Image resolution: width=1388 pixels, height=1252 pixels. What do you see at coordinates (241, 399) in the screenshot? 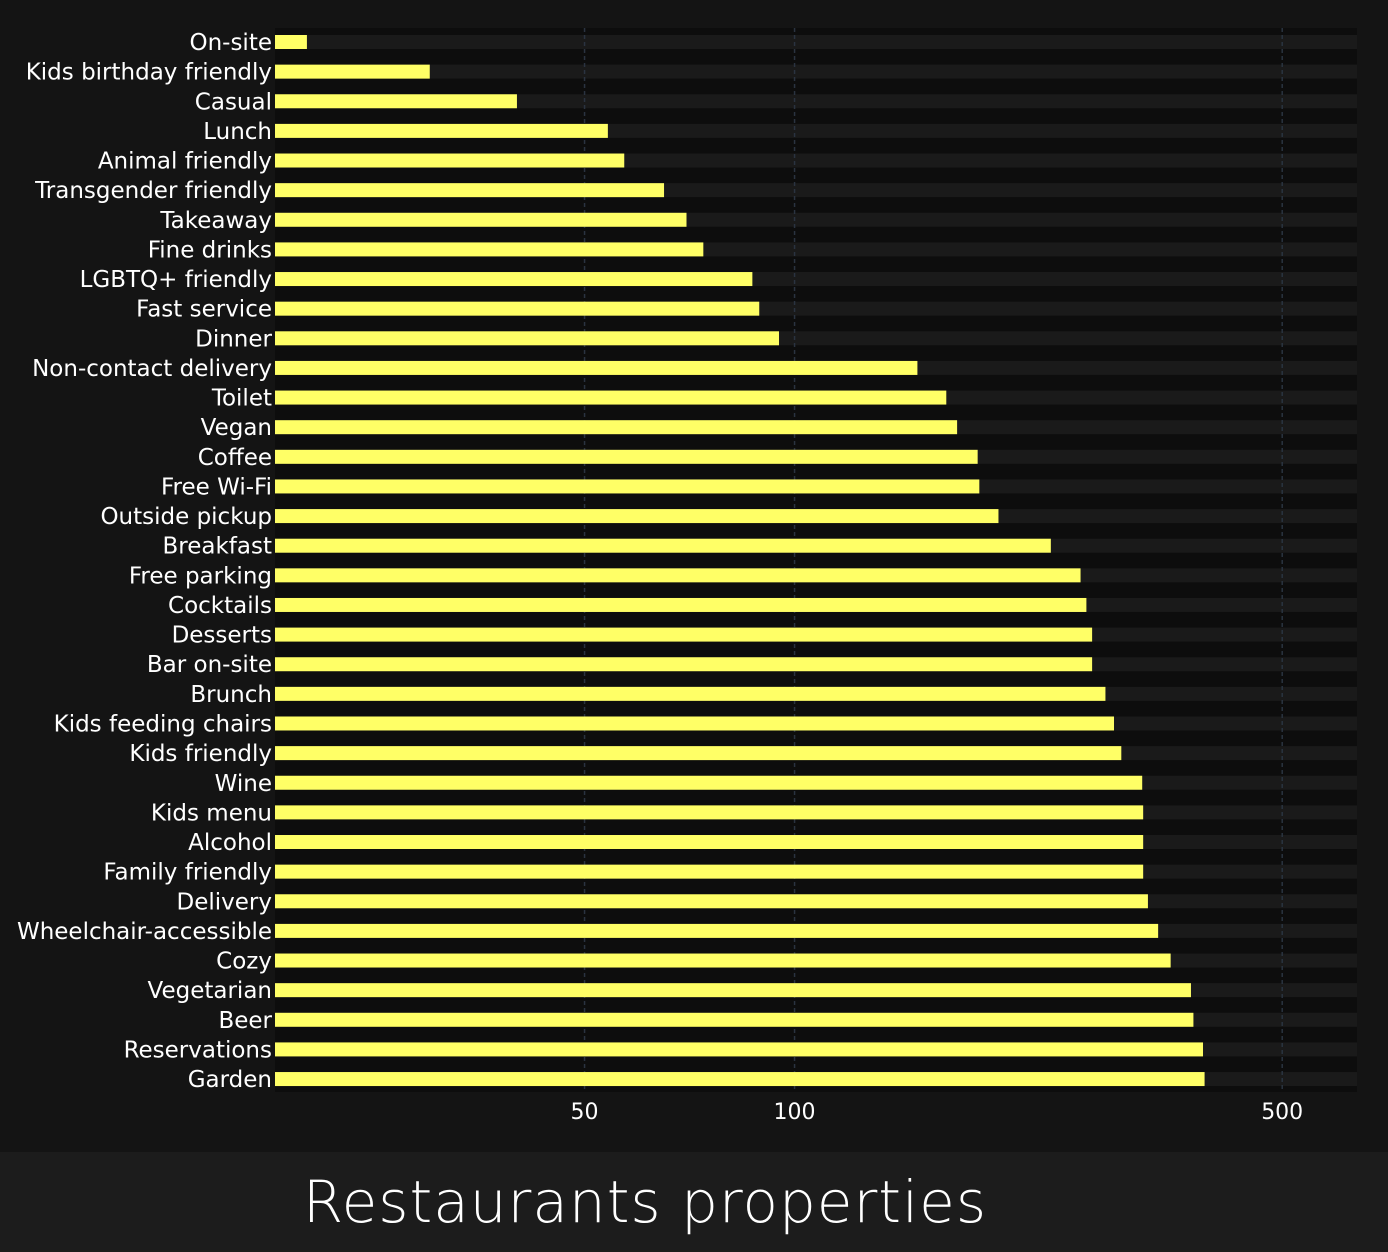
I see `category-label: Toilet` at bounding box center [241, 399].